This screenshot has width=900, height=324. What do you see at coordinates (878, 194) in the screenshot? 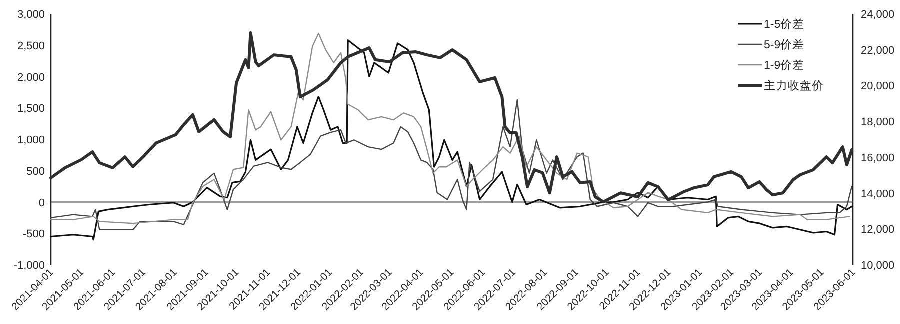
I see `y2-tick-label: 14,000` at bounding box center [878, 194].